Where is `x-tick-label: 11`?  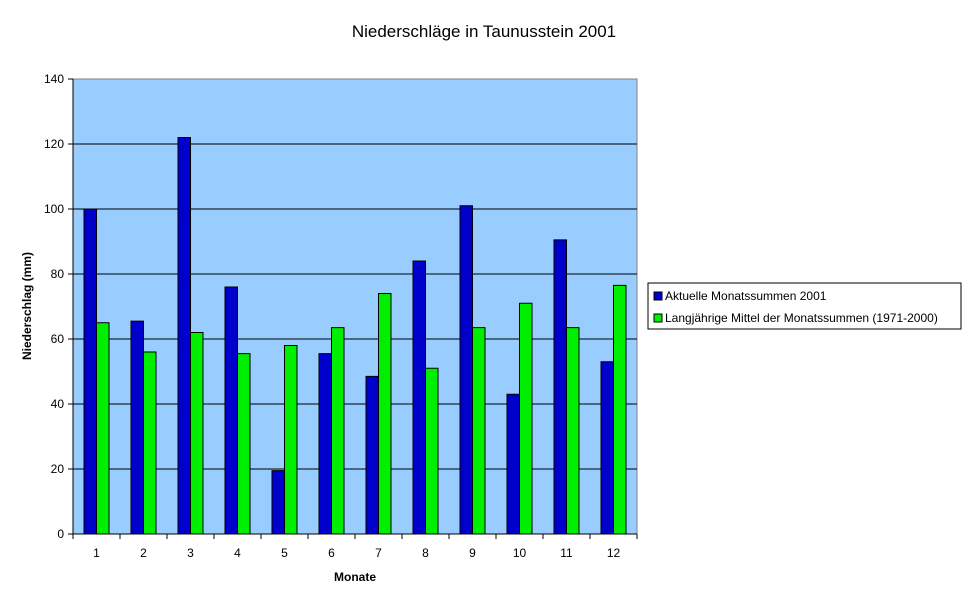 x-tick-label: 11 is located at coordinates (566, 553).